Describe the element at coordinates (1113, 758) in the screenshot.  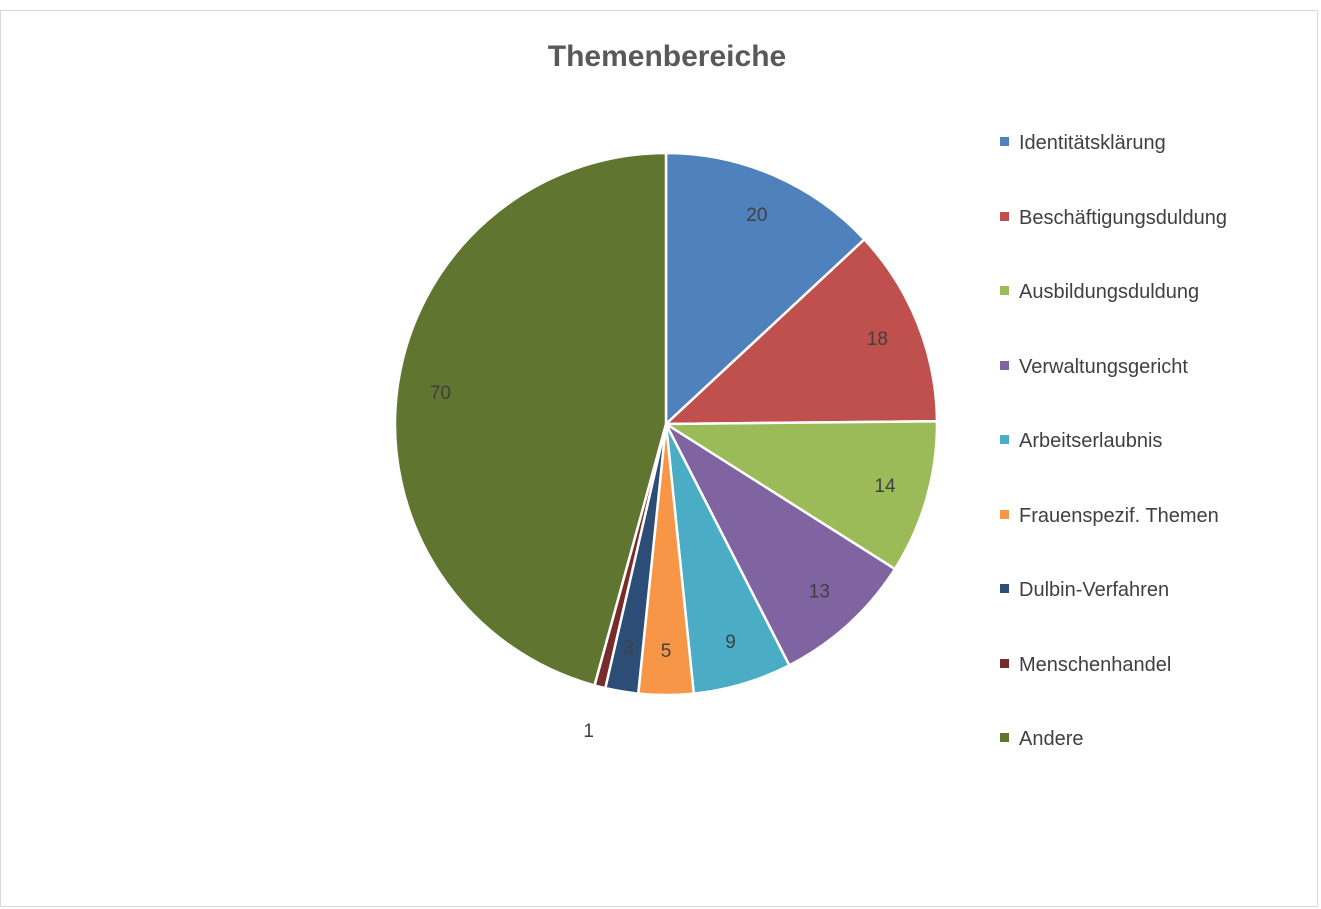
I see `legend-item-andere: Andere` at that location.